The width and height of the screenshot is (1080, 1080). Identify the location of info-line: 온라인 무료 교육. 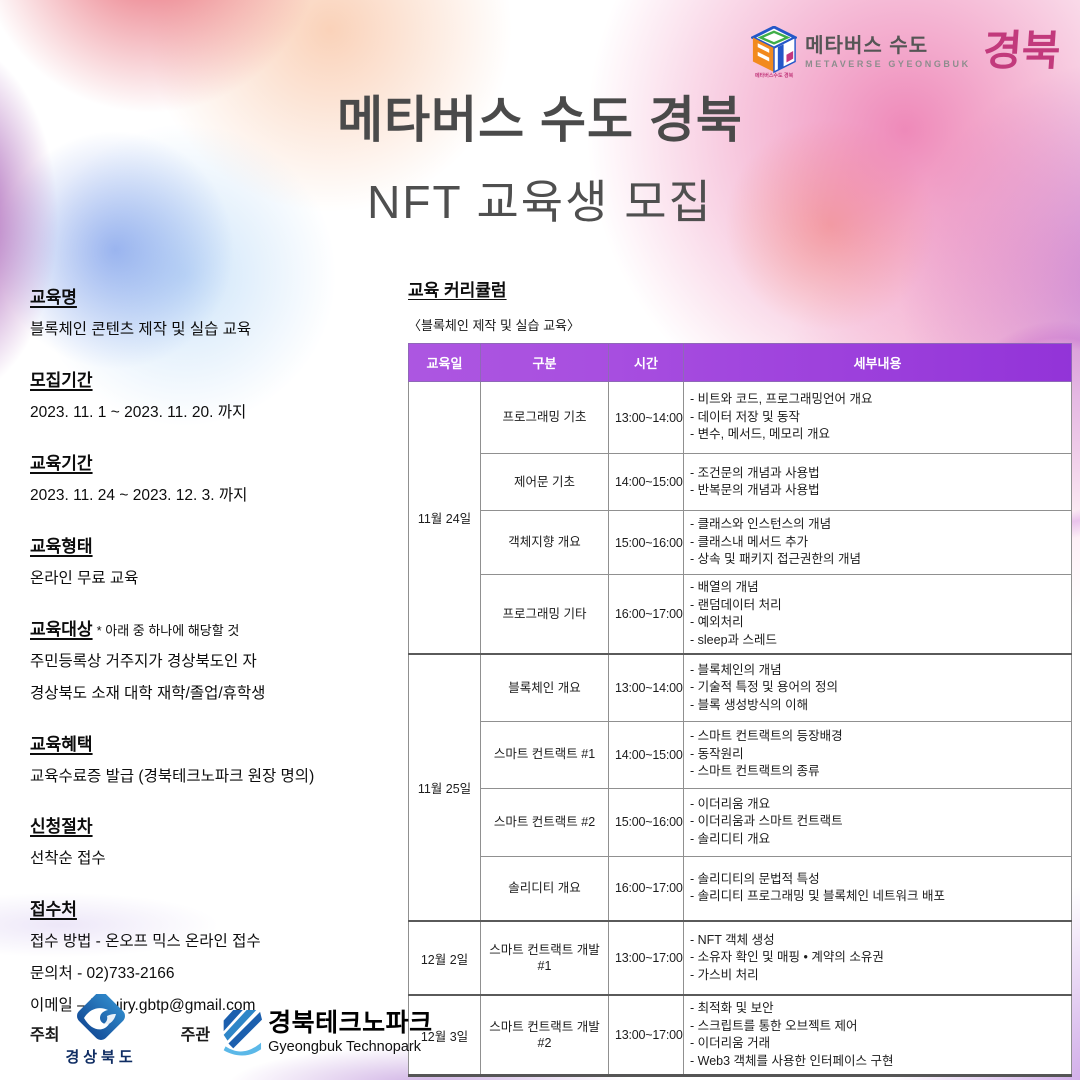
(84, 578).